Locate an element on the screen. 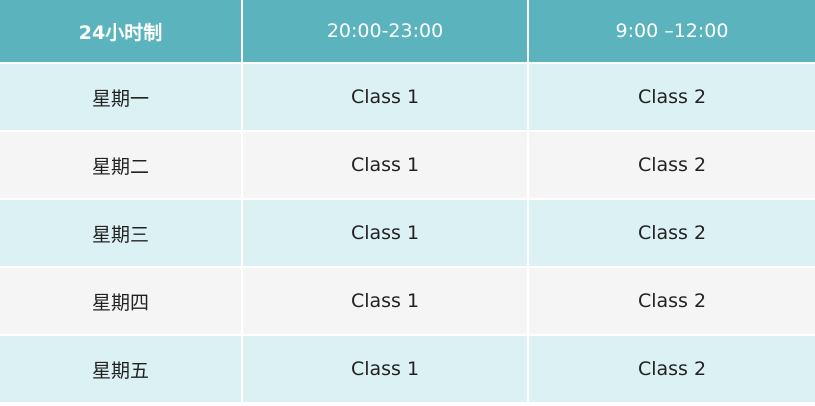  header-cell-morning: 9:00 –12:00 is located at coordinates (671, 32).